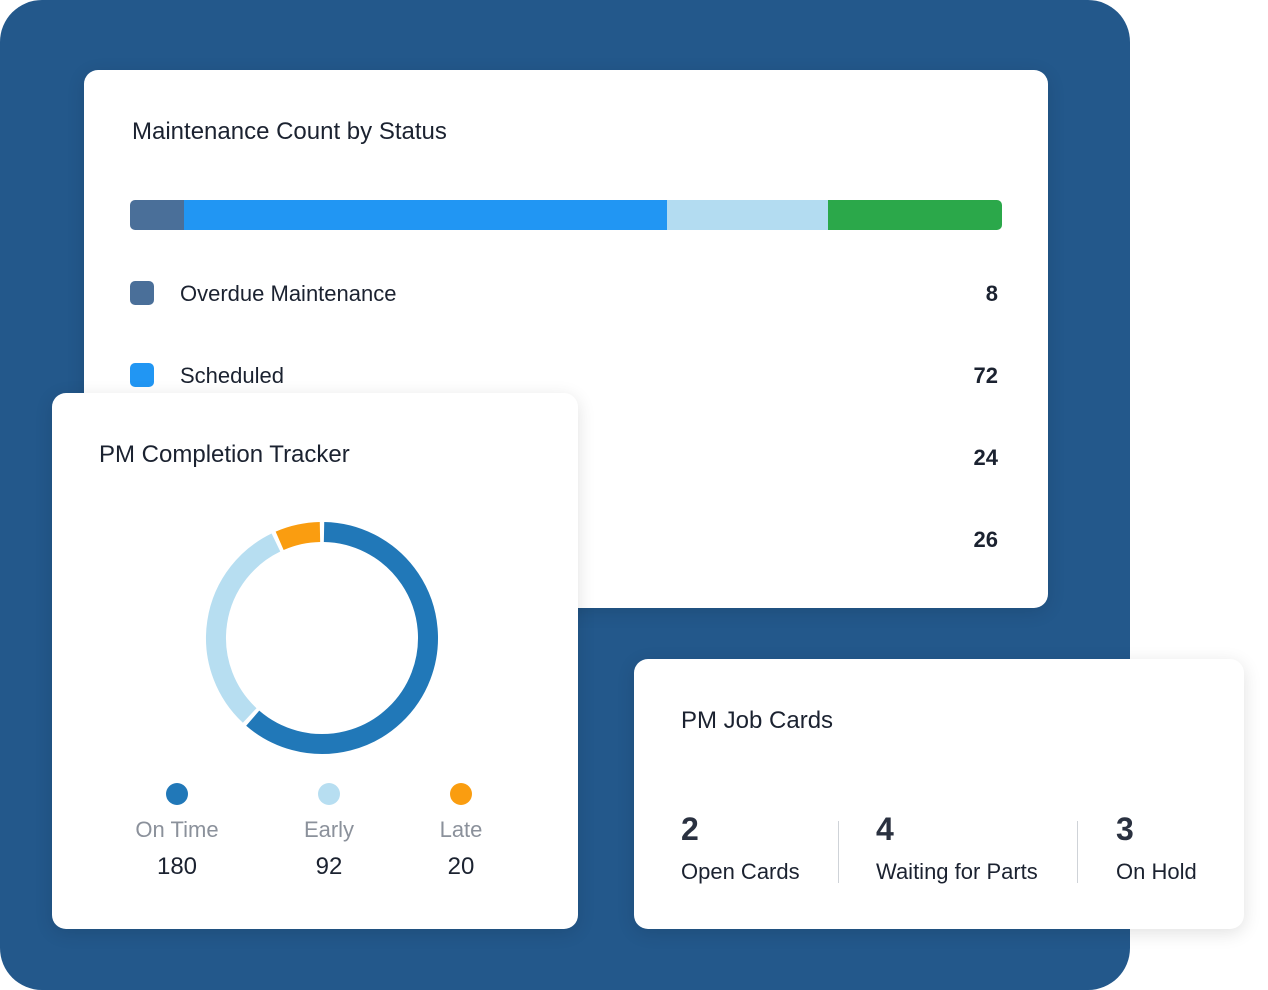 This screenshot has width=1268, height=990. What do you see at coordinates (157, 215) in the screenshot?
I see `bar-segment-overdue` at bounding box center [157, 215].